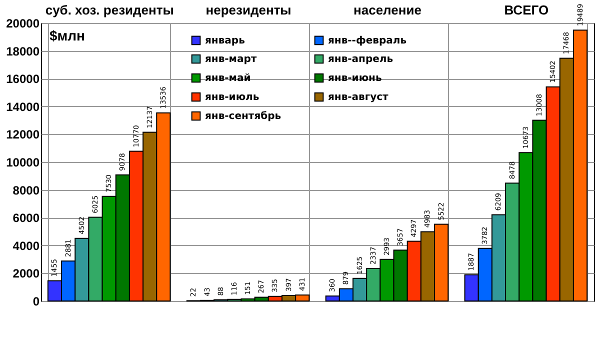  I want to click on y-tick-label: 16000, so click(23, 79).